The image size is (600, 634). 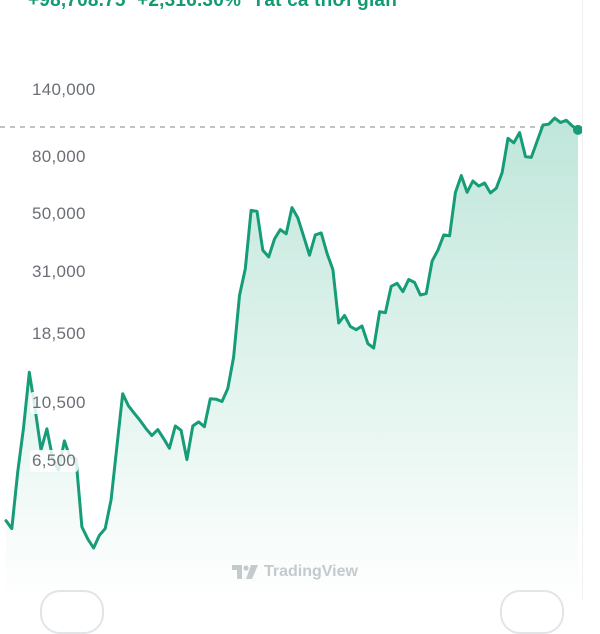 I want to click on right-edge-panel, so click(x=591, y=300).